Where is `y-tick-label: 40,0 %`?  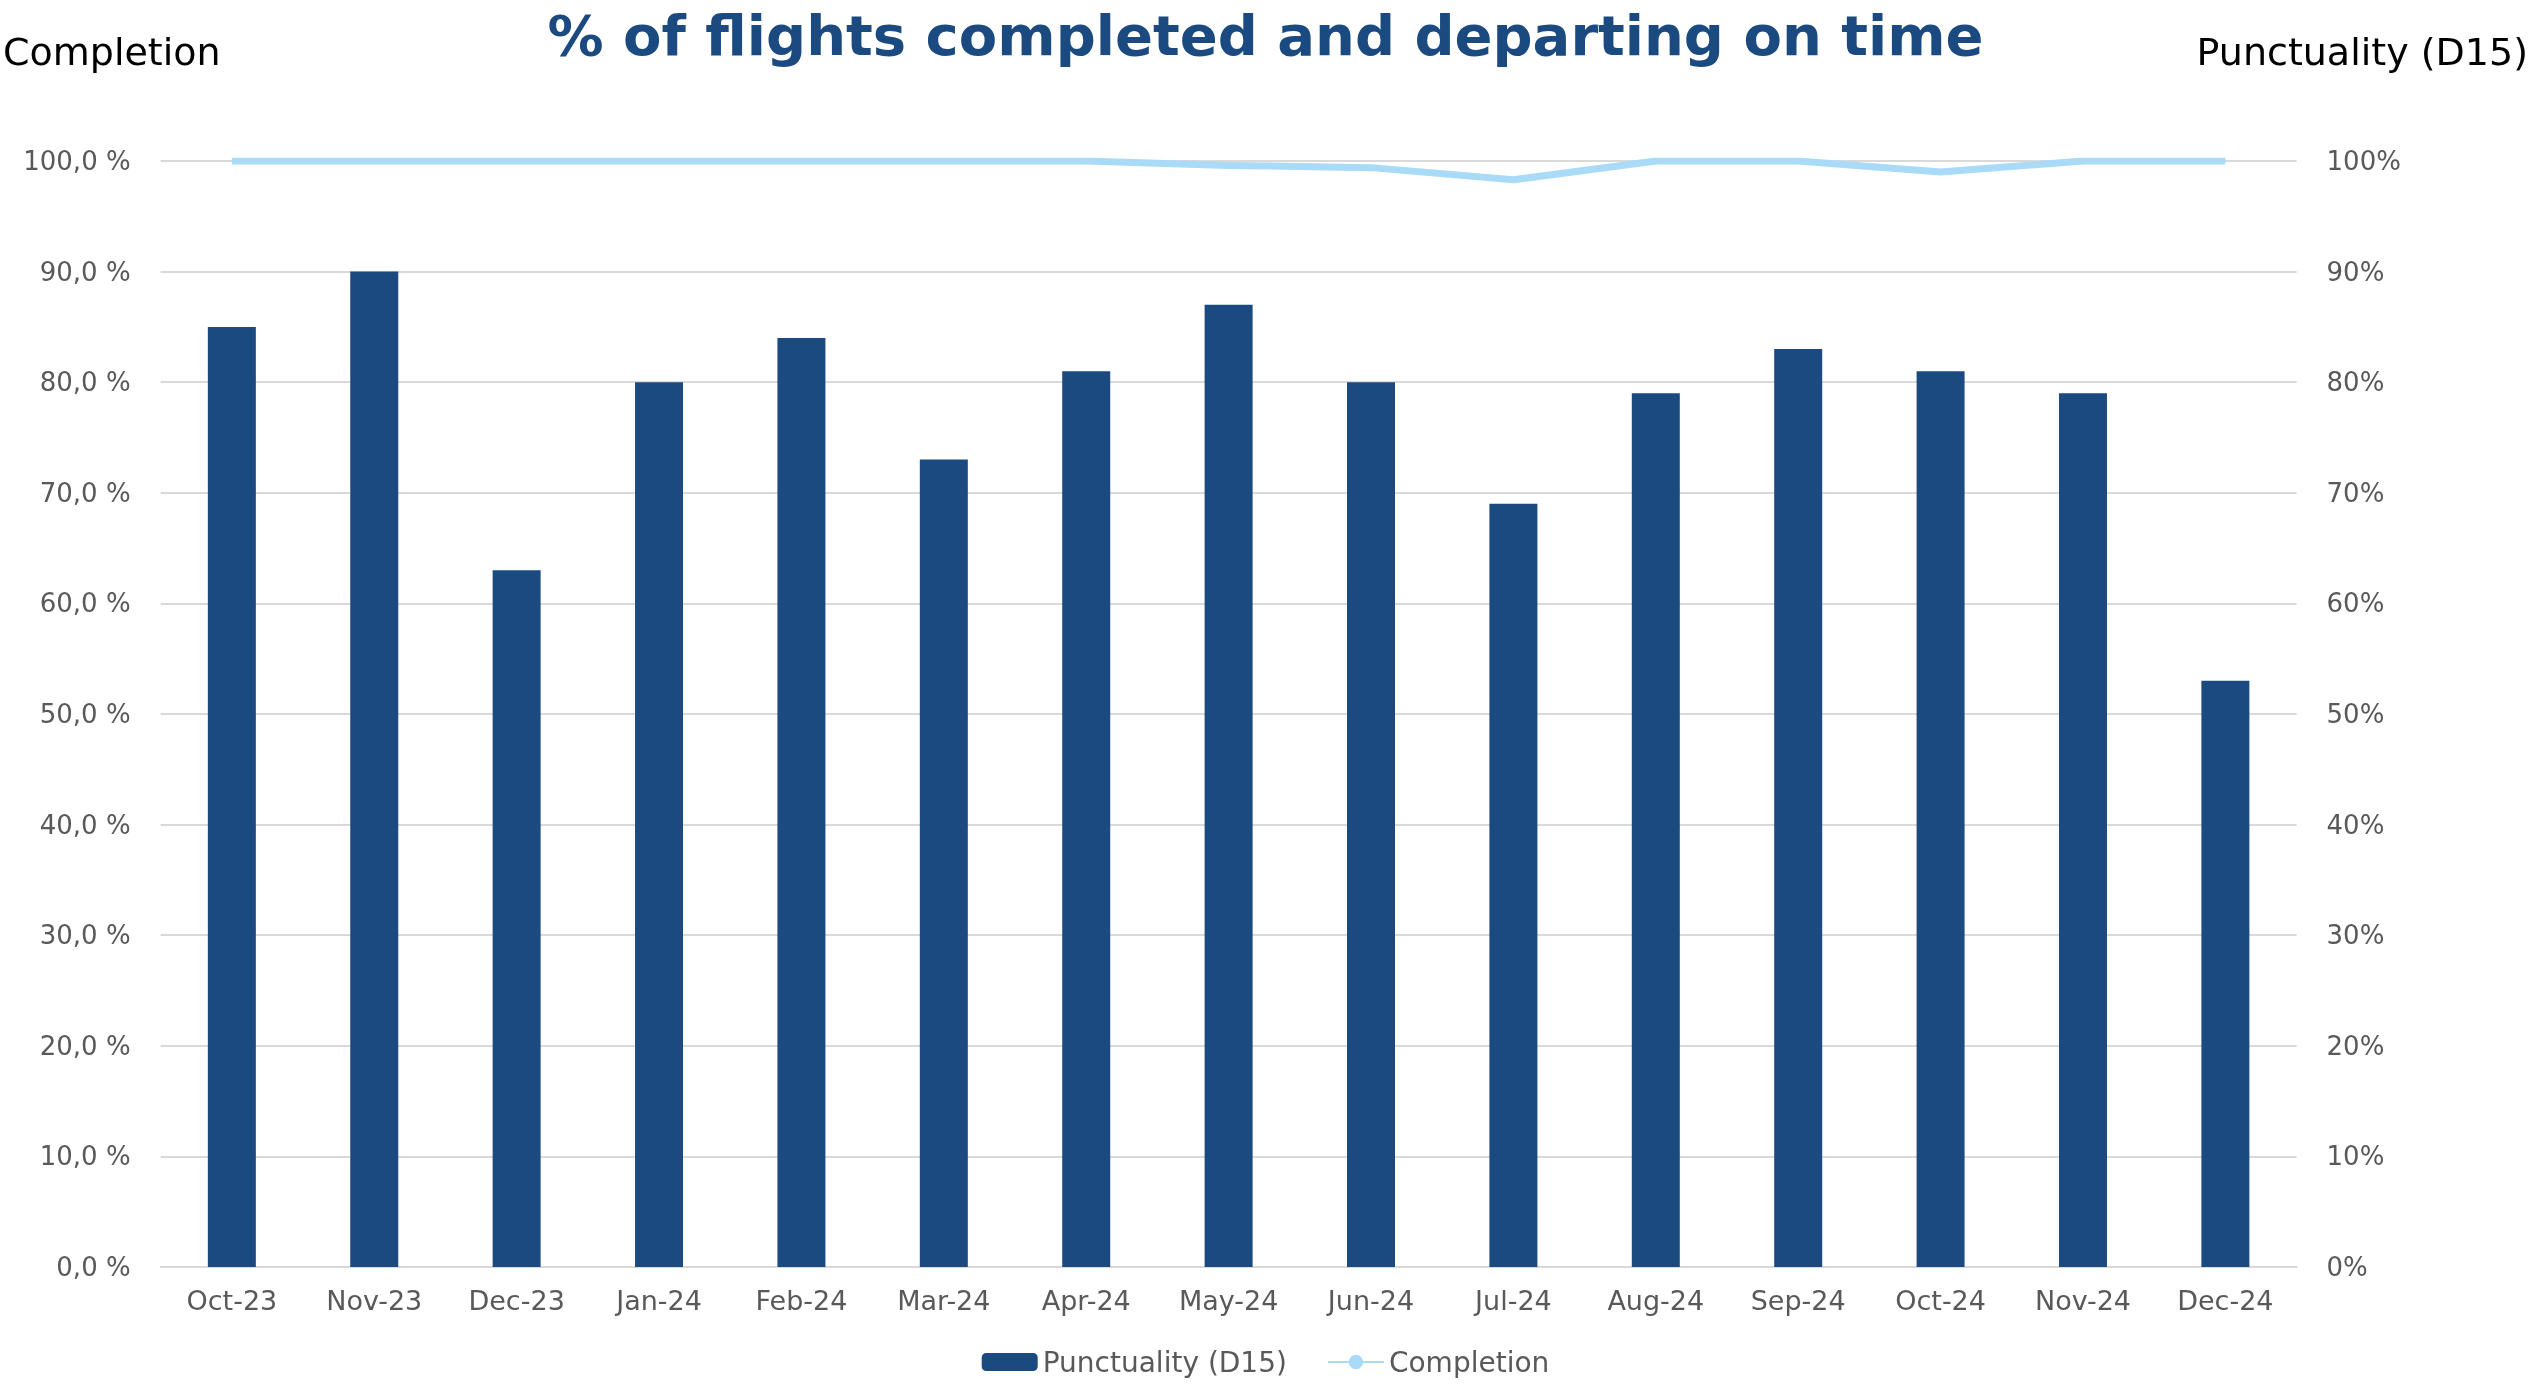 y-tick-label: 40,0 % is located at coordinates (85, 824).